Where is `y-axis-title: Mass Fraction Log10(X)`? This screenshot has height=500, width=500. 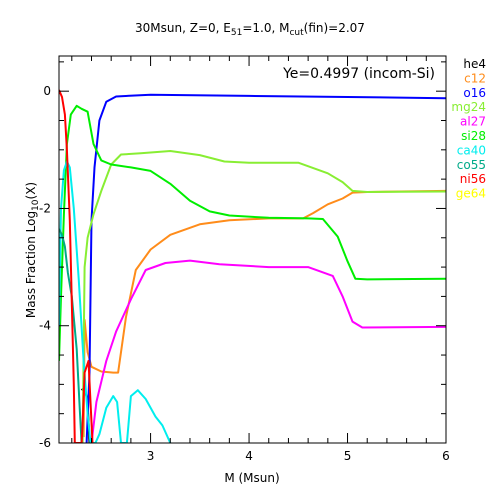
y-axis-title: Mass Fraction Log10(X) is located at coordinates (32, 250).